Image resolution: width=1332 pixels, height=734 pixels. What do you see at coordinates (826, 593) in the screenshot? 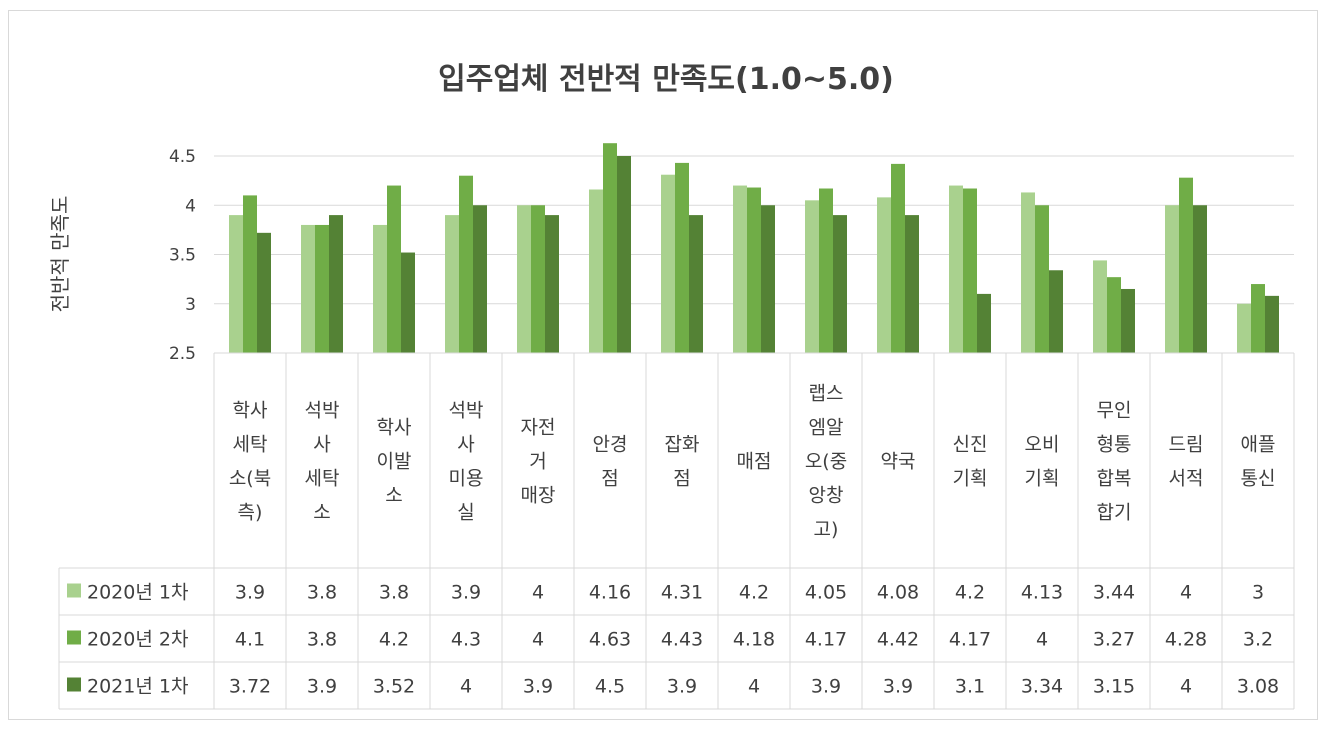
I see `data-label: 4.05` at bounding box center [826, 593].